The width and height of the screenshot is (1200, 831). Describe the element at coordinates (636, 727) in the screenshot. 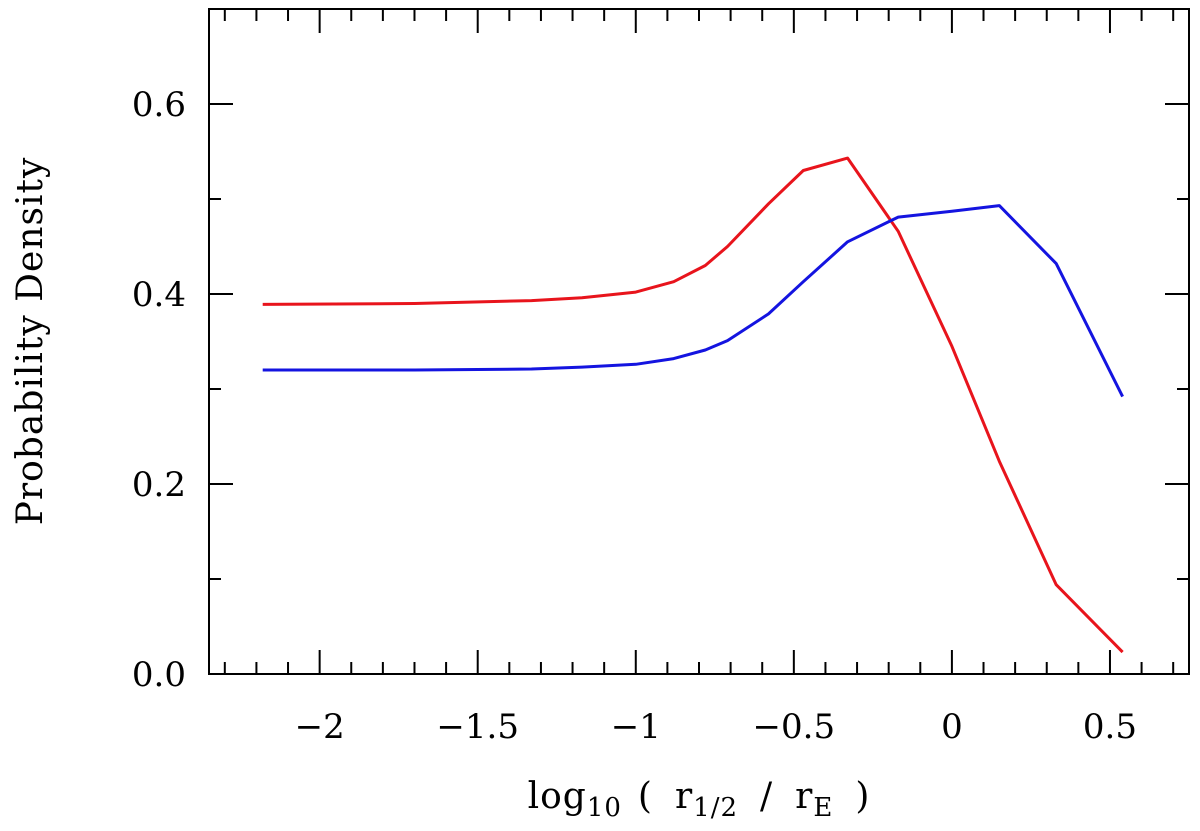

I see `x-tick-label: −1` at that location.